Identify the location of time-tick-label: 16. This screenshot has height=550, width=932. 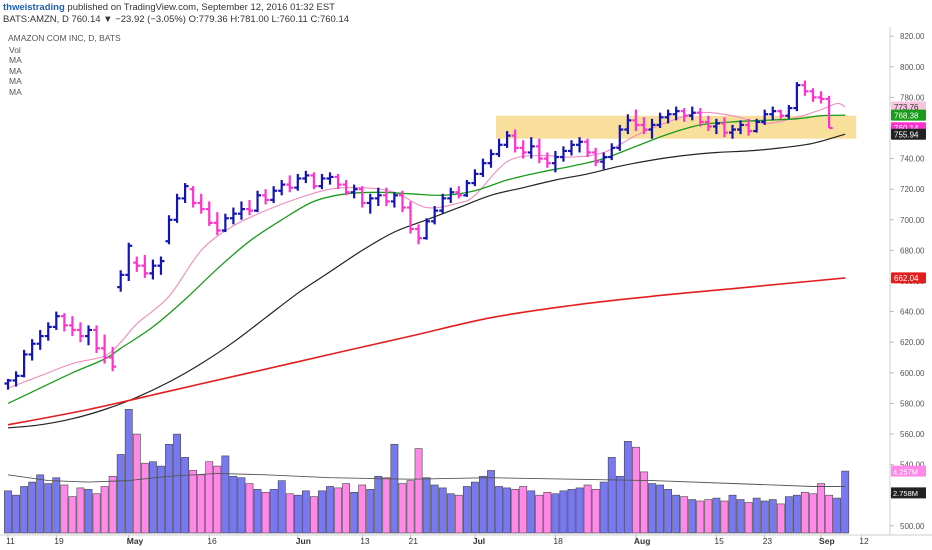
(212, 541).